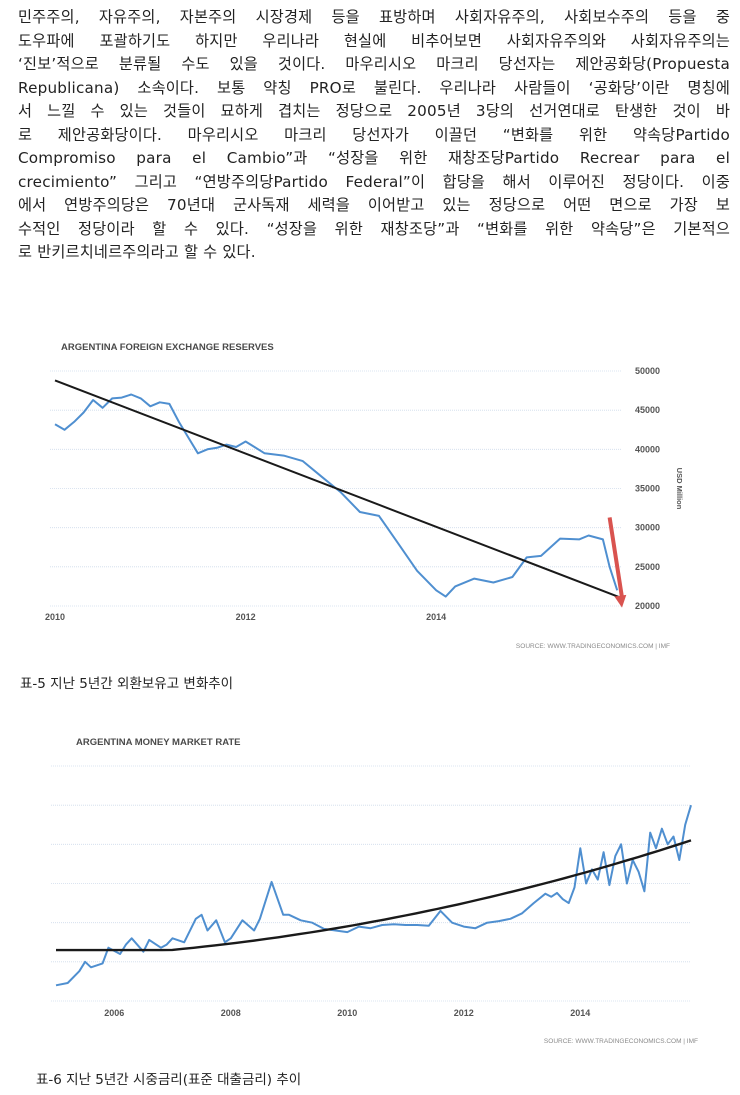 The image size is (740, 1095). What do you see at coordinates (620, 601) in the screenshot?
I see `down-arrow-icon` at bounding box center [620, 601].